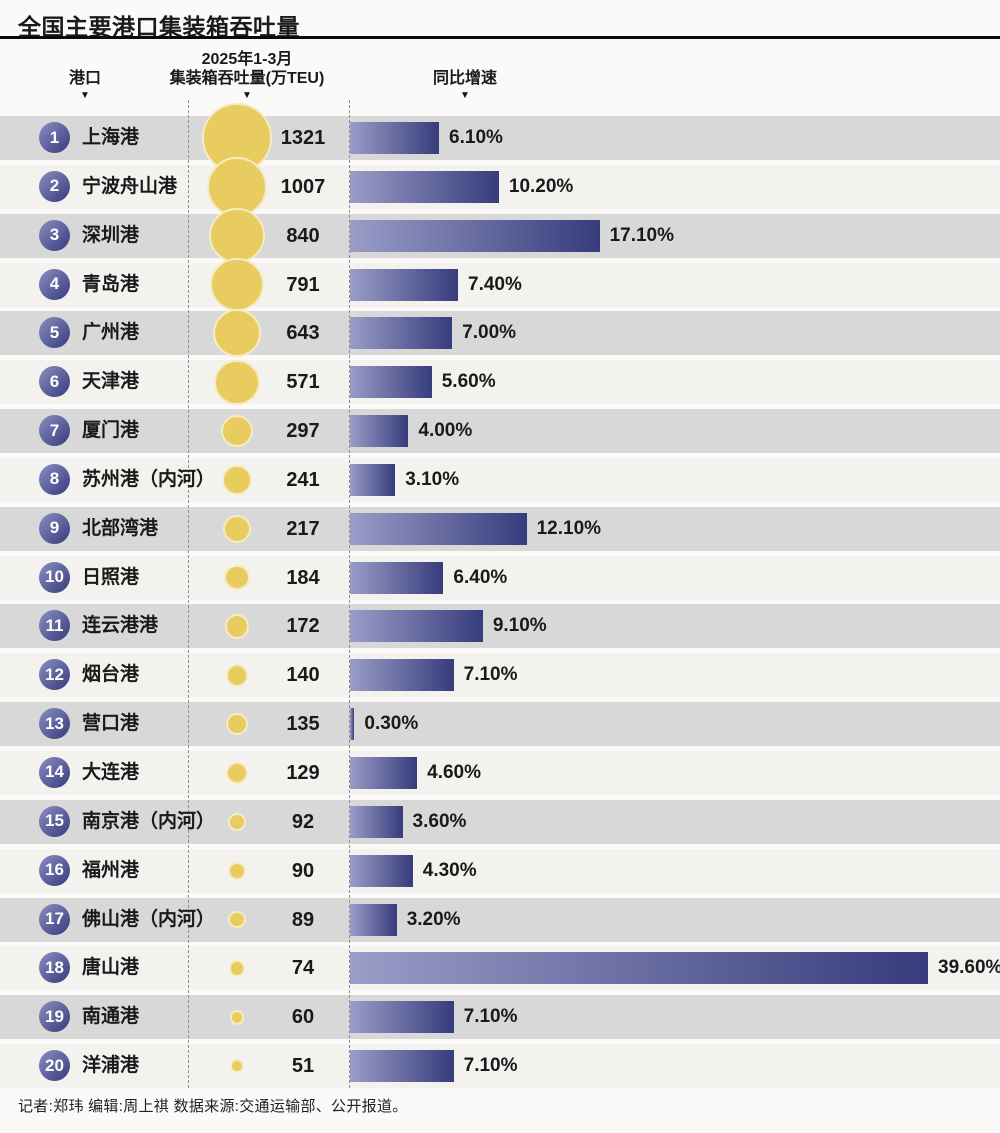 The image size is (1000, 1133). I want to click on port-name: 广州港, so click(111, 333).